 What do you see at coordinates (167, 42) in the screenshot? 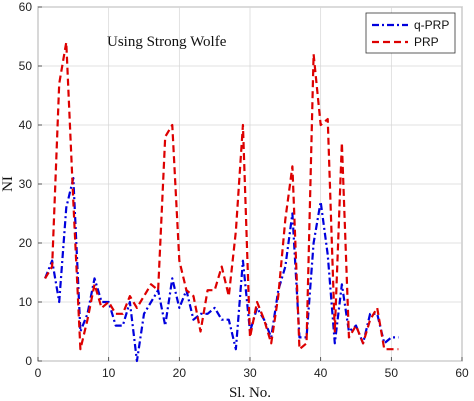
I see `chart-annotation: Using Strong Wolfe` at bounding box center [167, 42].